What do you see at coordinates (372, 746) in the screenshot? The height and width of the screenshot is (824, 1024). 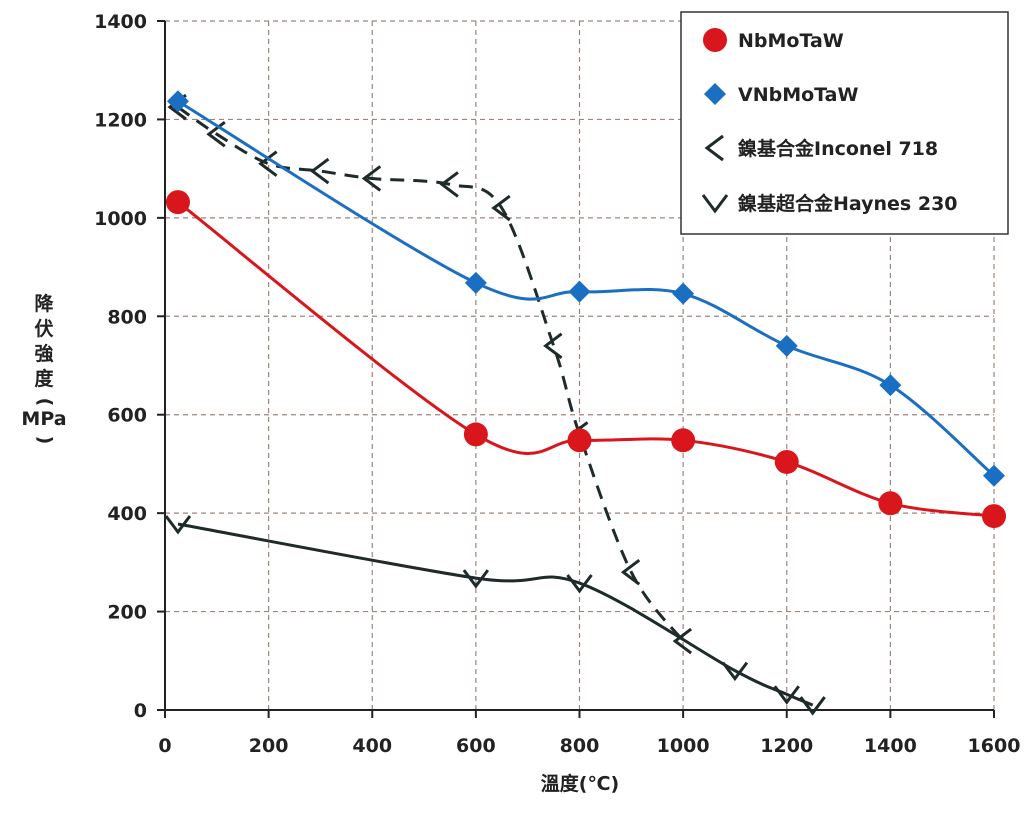 I see `x-tick-label: 400` at bounding box center [372, 746].